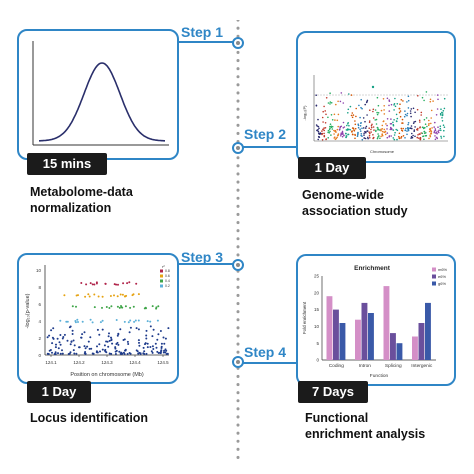 The image size is (474, 474). I want to click on enrichment-y-tick: 5, so click(317, 343).